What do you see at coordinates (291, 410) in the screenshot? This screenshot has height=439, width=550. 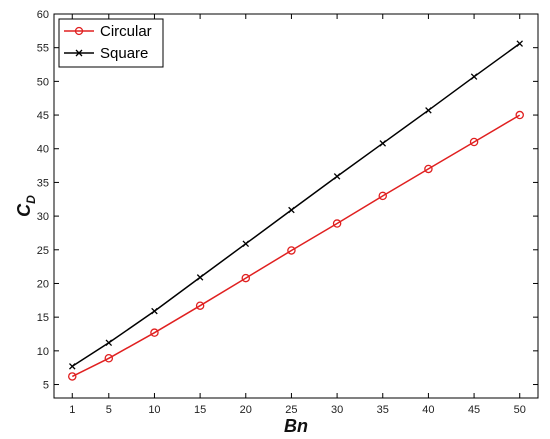 I see `x-tick-label: 25` at bounding box center [291, 410].